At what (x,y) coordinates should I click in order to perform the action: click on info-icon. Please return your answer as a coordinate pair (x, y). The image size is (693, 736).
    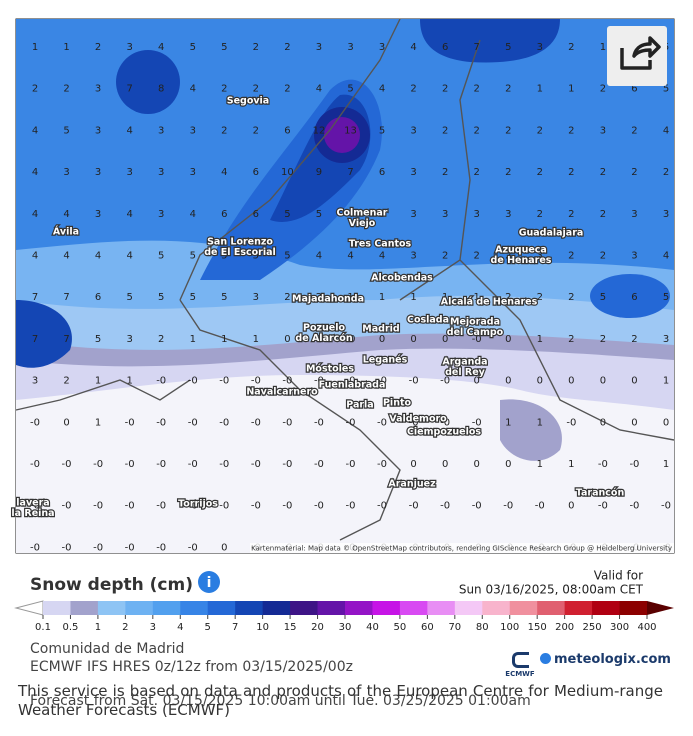
    Looking at the image, I should click on (209, 582).